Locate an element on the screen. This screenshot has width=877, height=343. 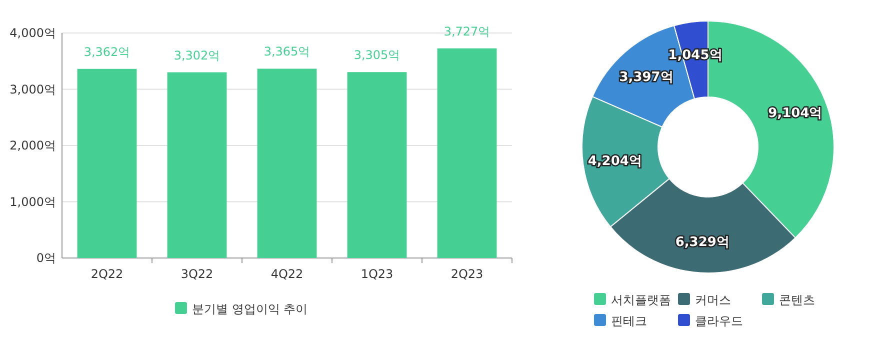
data-label: 3,397억 is located at coordinates (646, 78).